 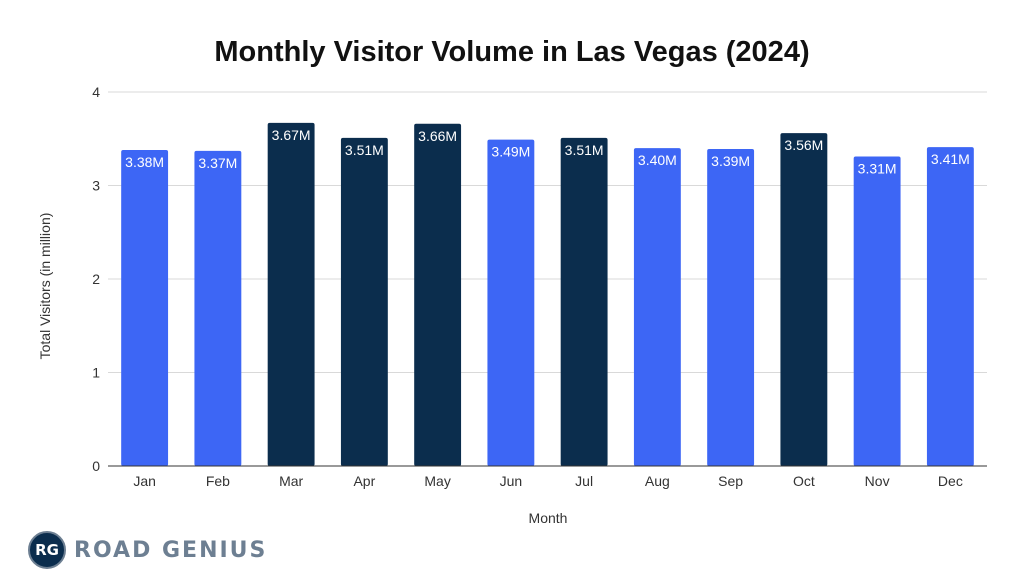 I want to click on bar-value-label: 3.31M, so click(x=877, y=169).